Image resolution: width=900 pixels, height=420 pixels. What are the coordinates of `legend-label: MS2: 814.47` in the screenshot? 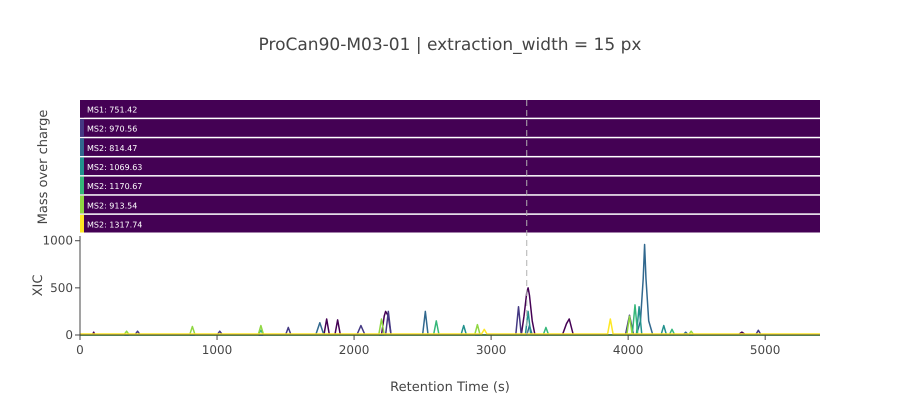 It's located at (112, 148).